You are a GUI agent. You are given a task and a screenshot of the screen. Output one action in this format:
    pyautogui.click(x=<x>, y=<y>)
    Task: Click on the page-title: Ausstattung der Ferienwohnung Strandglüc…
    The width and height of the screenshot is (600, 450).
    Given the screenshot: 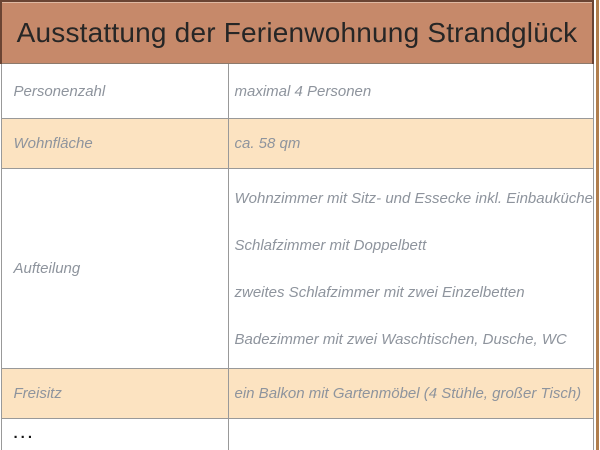 What is the action you would take?
    pyautogui.click(x=297, y=32)
    